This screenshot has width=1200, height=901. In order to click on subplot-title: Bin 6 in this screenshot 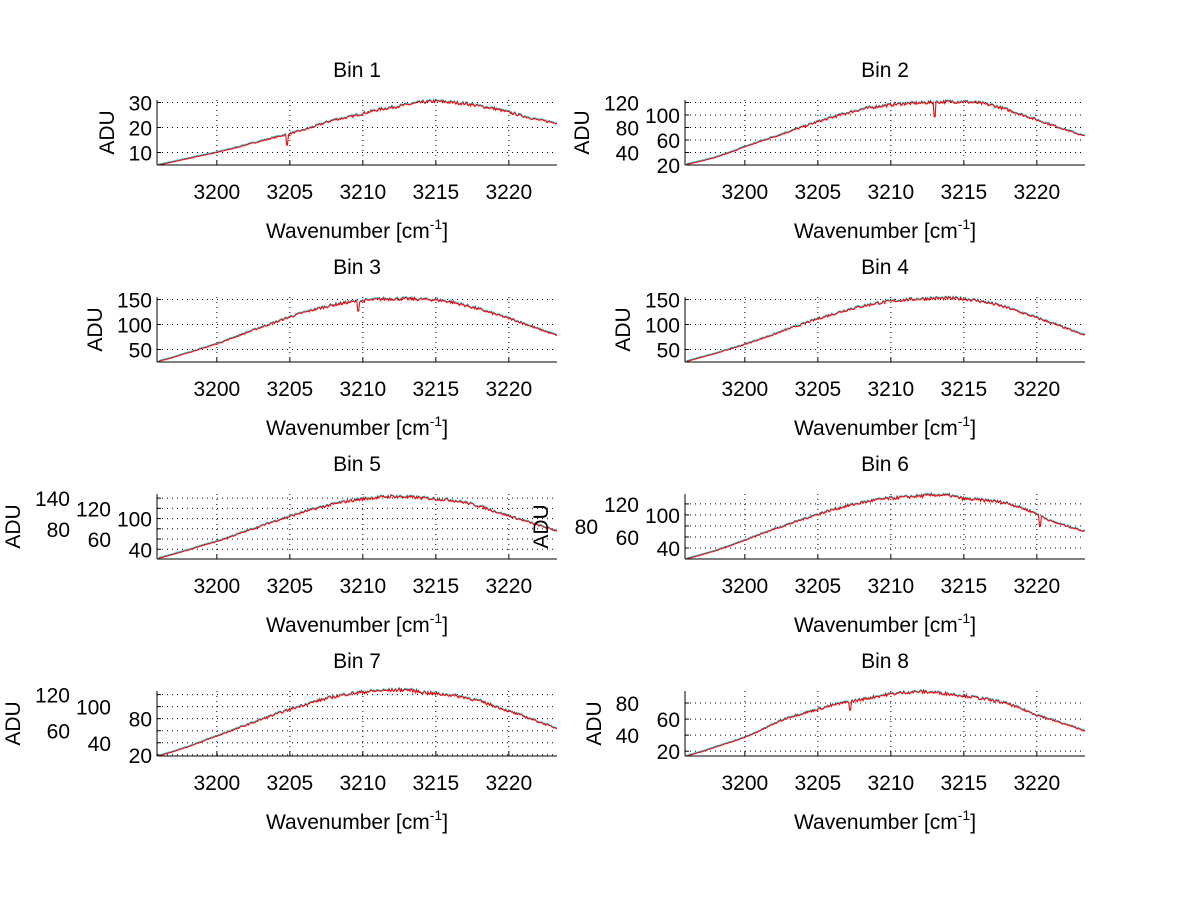, I will do `click(885, 464)`.